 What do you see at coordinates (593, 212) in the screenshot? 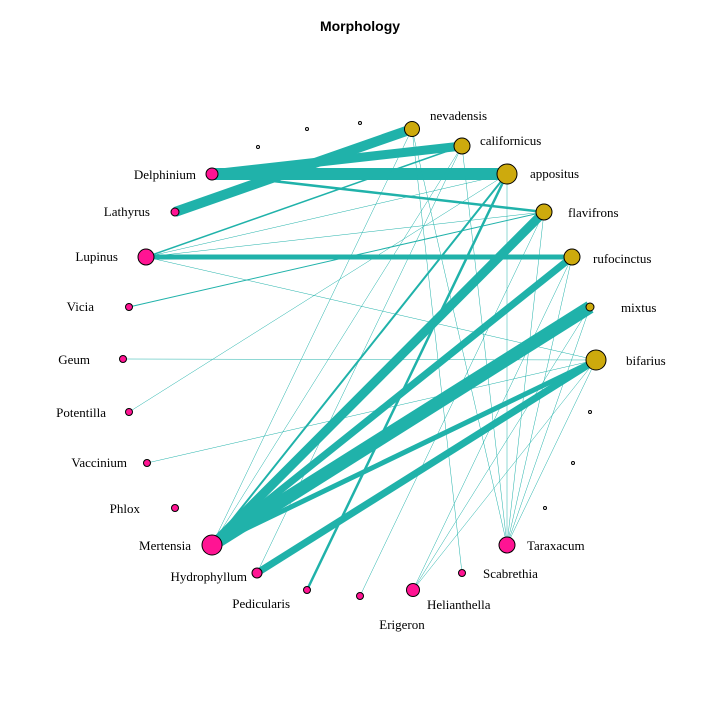
I see `node-label-flavifrons: flavifrons` at bounding box center [593, 212].